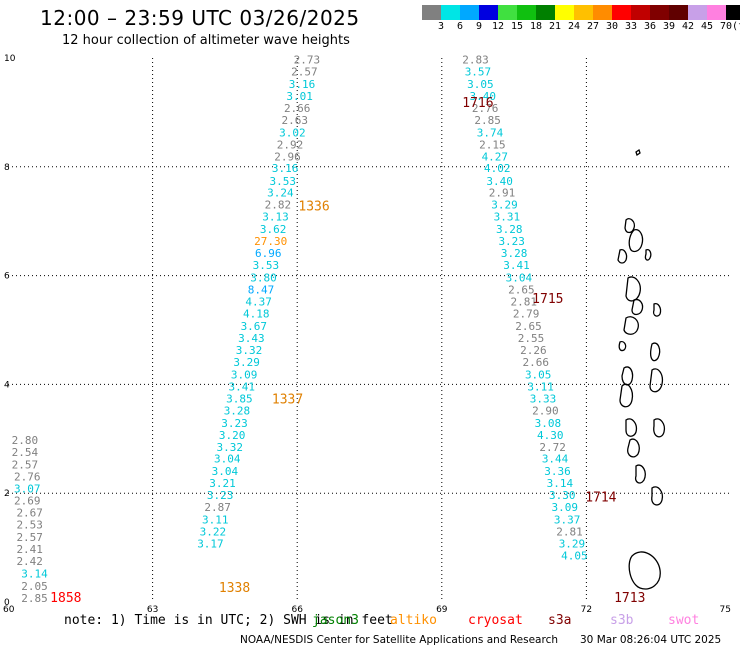 The height and width of the screenshot is (650, 740). Describe the element at coordinates (297, 108) in the screenshot. I see `wave-height-label: 2.66` at that location.